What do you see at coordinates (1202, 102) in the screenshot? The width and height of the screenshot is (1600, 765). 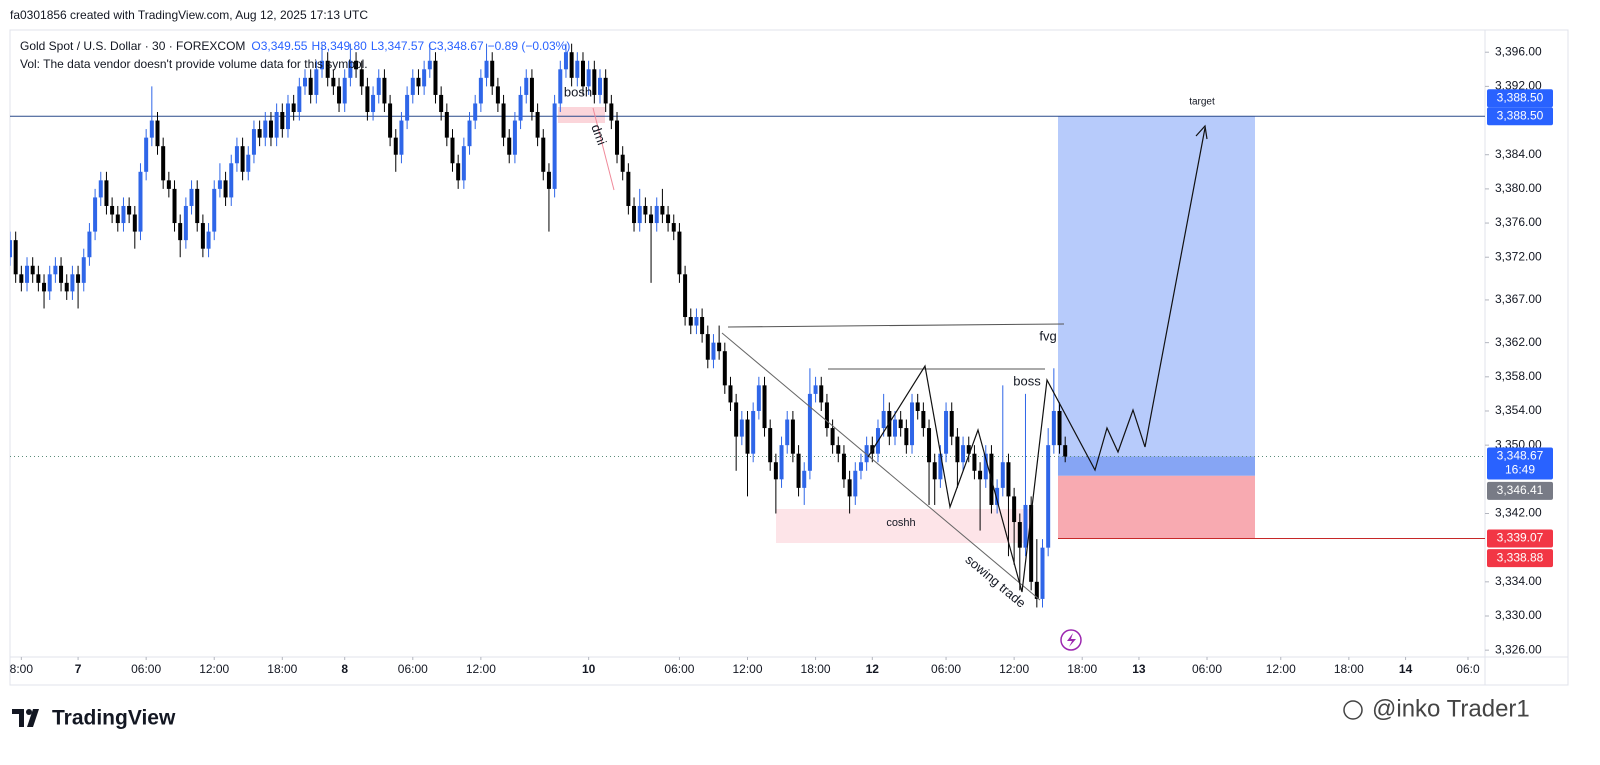 I see `annotation: target` at bounding box center [1202, 102].